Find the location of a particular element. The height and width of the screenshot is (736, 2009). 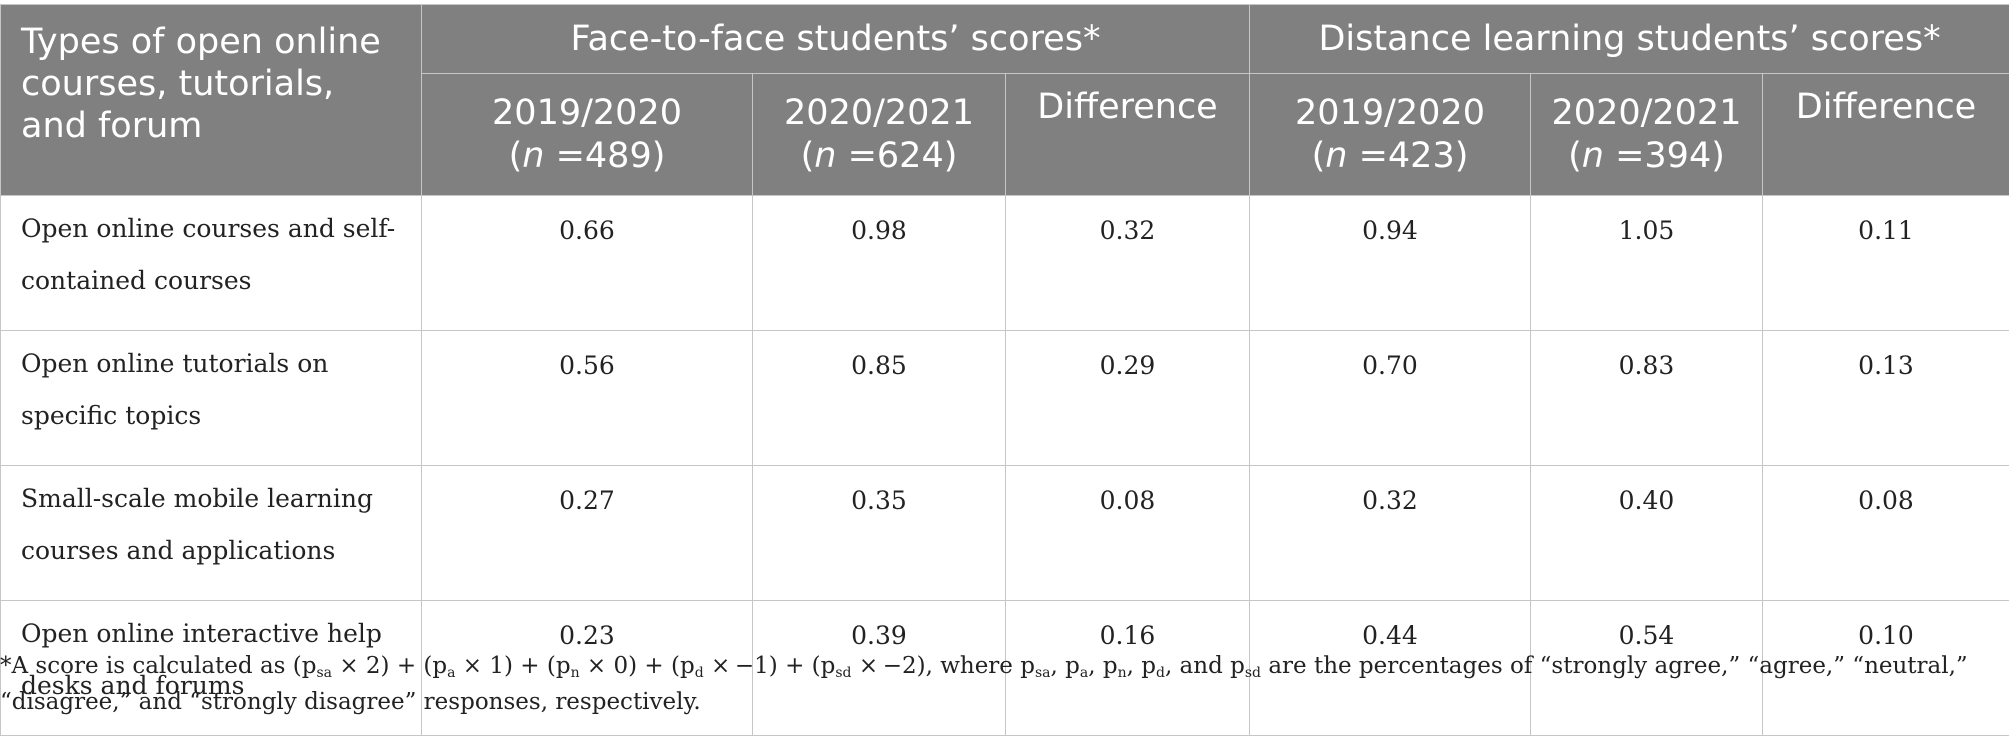

distance-difference-header: Difference is located at coordinates (1886, 135).